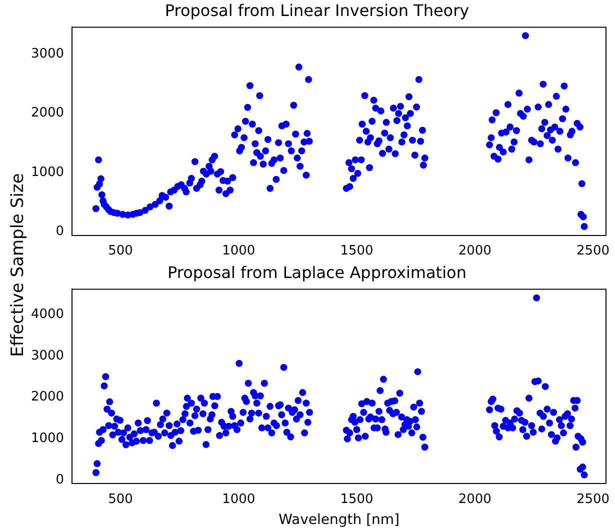 The height and width of the screenshot is (531, 615). What do you see at coordinates (18, 265) in the screenshot?
I see `y-axis-title: Effective Sample Size` at bounding box center [18, 265].